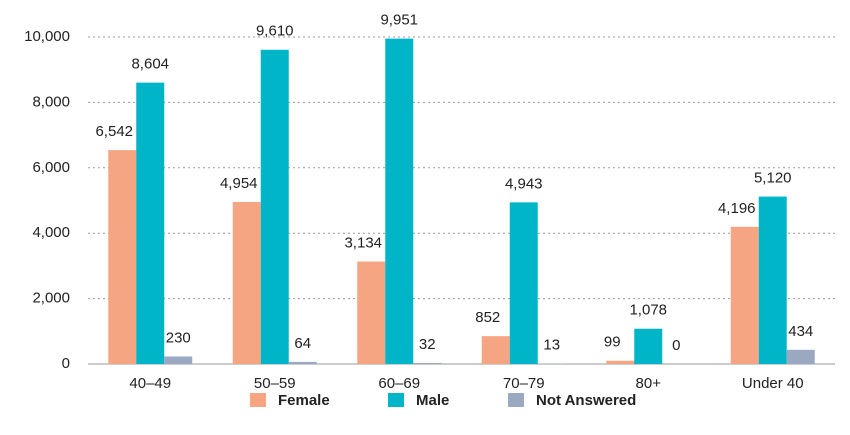  What do you see at coordinates (150, 64) in the screenshot?
I see `value-label: 8,604` at bounding box center [150, 64].